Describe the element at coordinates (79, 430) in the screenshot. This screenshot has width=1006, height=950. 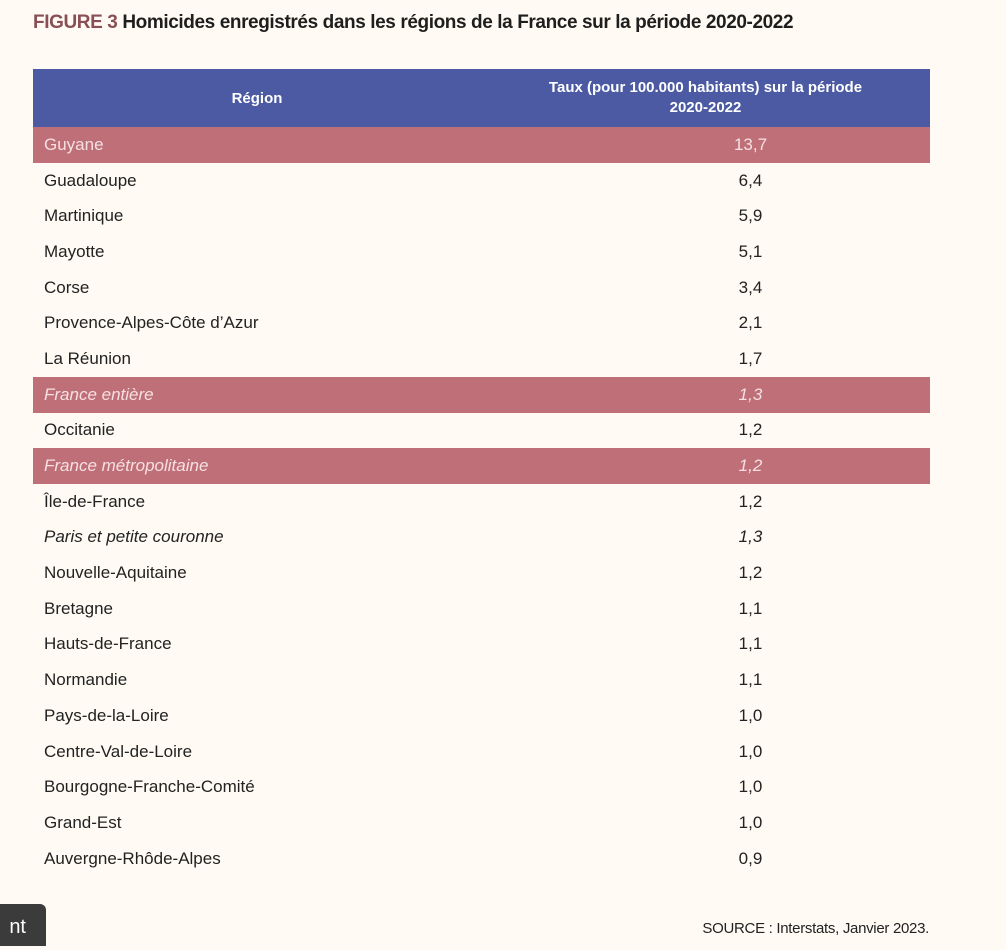
I see `region-cell: Occitanie` at that location.